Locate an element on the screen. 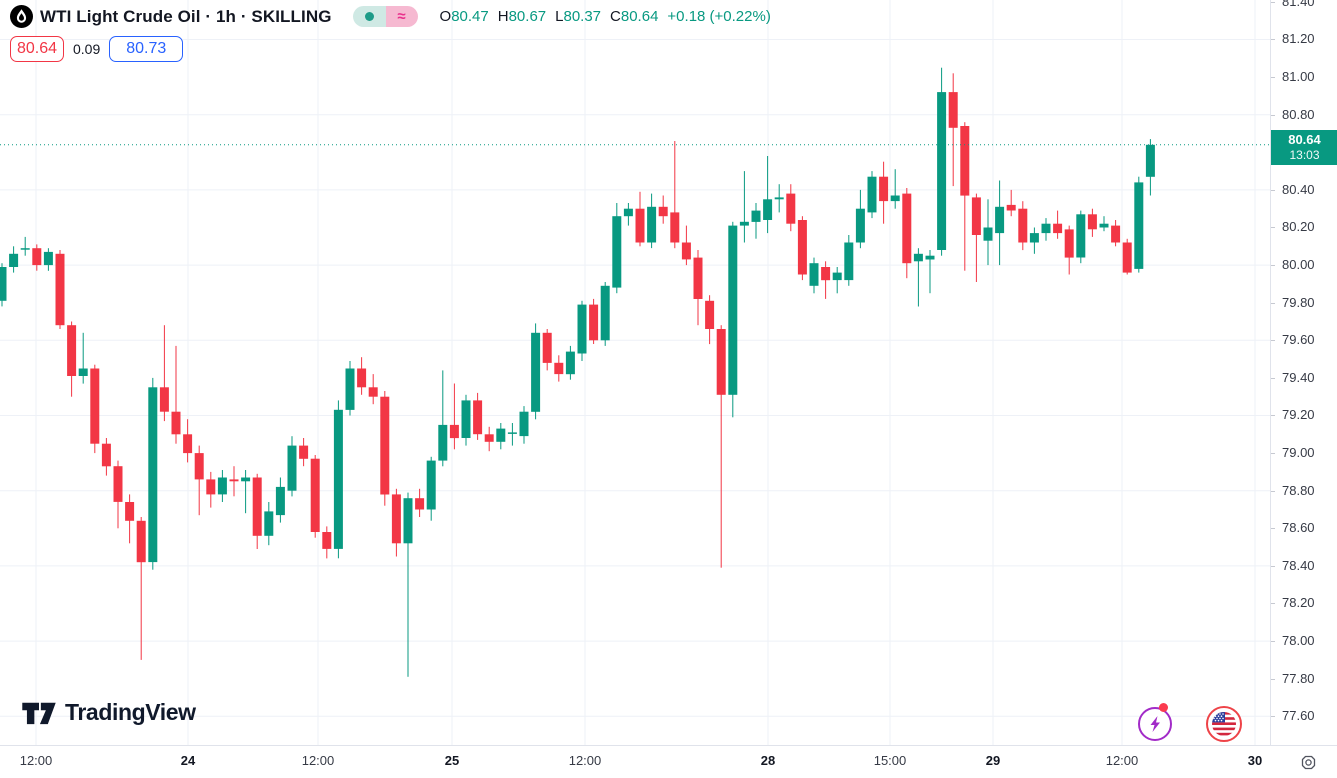  time-label: 28 is located at coordinates (768, 760).